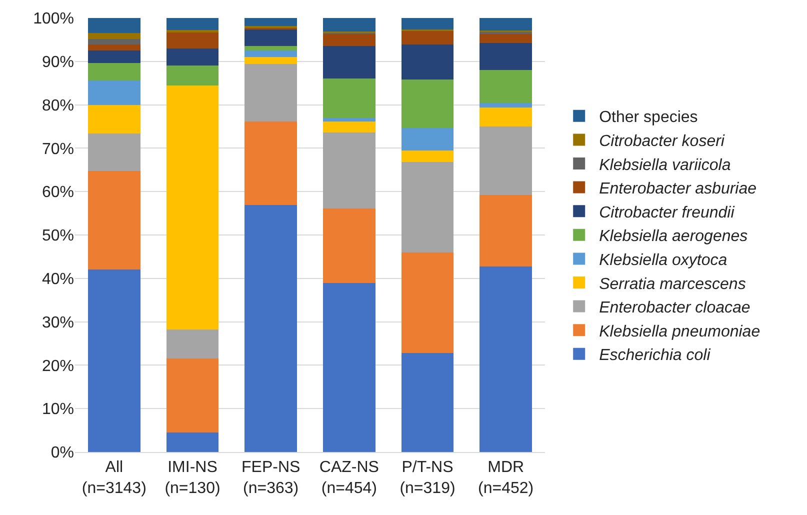 This screenshot has height=515, width=807. I want to click on legend-label: Serratia marcescens, so click(672, 284).